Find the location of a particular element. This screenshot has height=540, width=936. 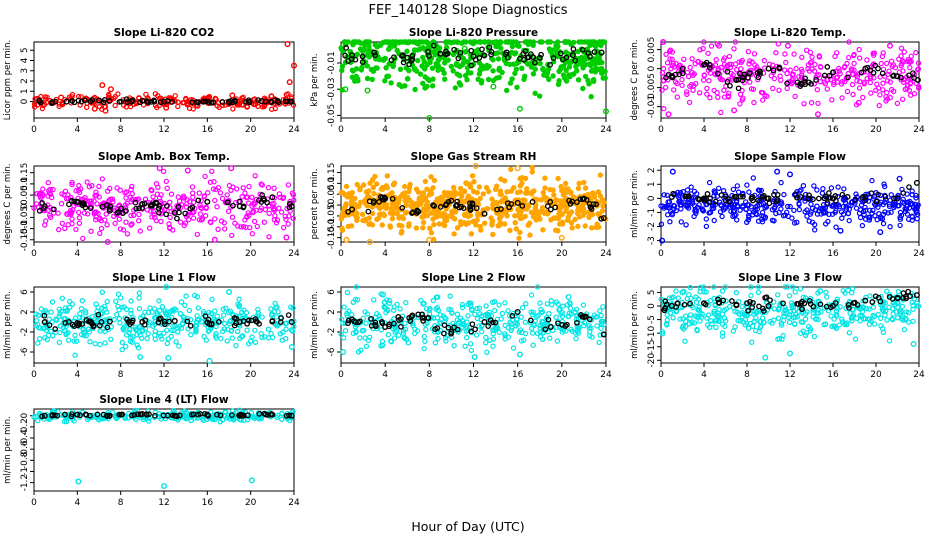

x-tick-label: 0 is located at coordinates (34, 254).